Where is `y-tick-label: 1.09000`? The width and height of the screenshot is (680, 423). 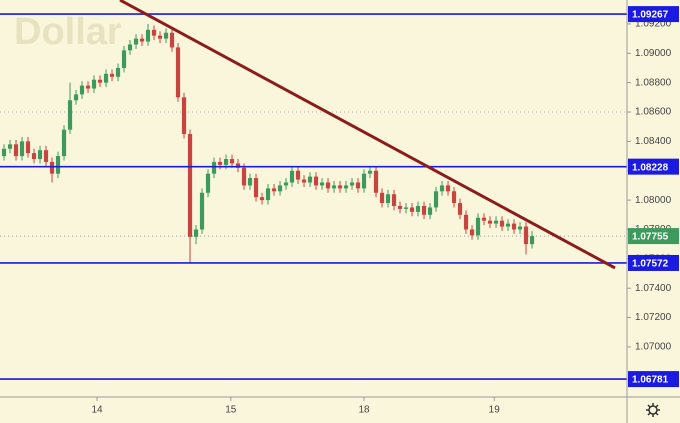
y-tick-label: 1.09000 is located at coordinates (653, 53).